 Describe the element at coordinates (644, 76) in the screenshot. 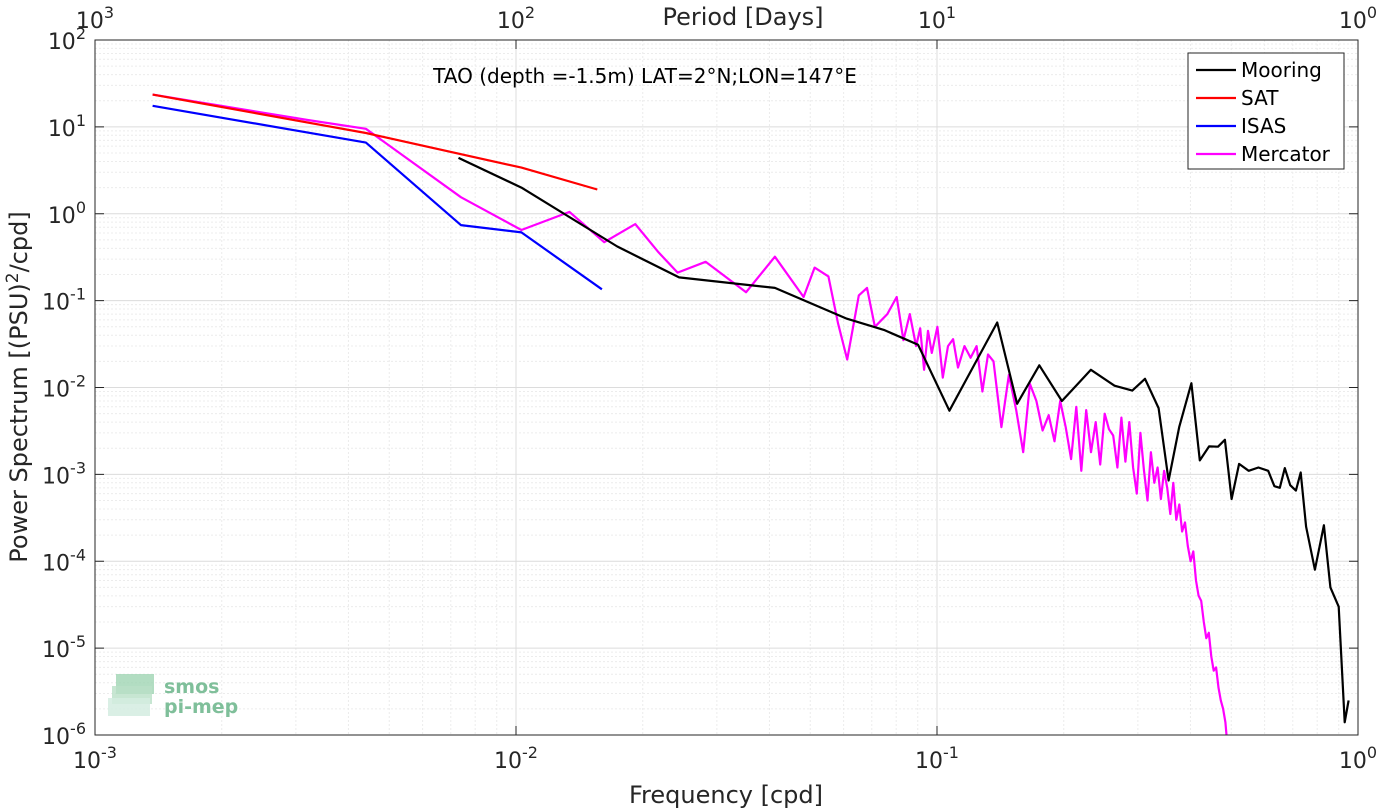

I see `chart-title: TAO (depth =-1.5m) LAT=2°N;LON=147°E` at that location.